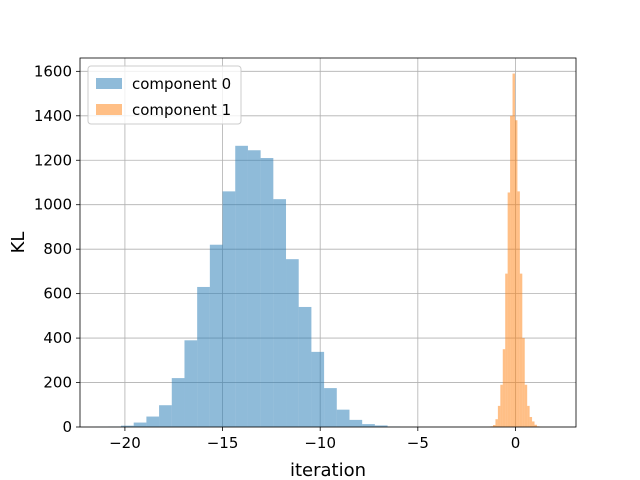 This screenshot has height=480, width=640. I want to click on legend: component 0 component 1, so click(164, 95).